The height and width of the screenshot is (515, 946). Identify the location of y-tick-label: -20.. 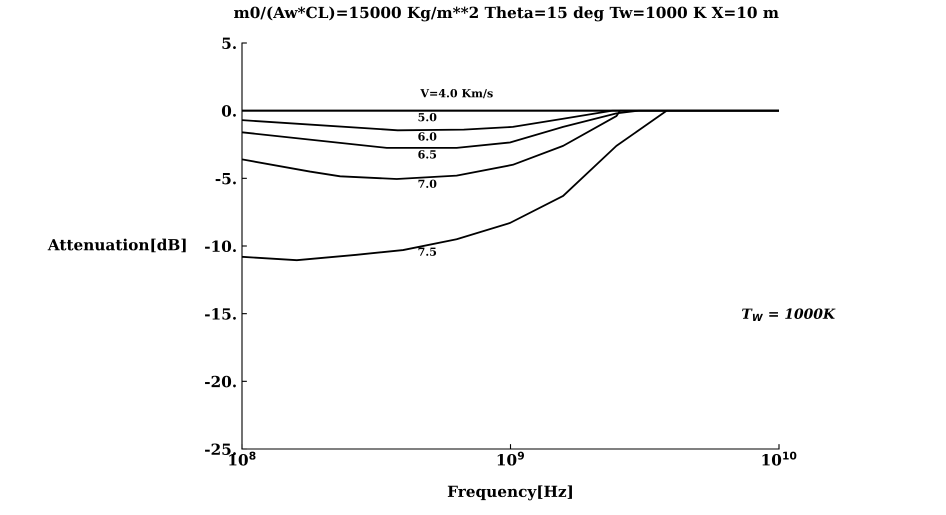
(220, 382).